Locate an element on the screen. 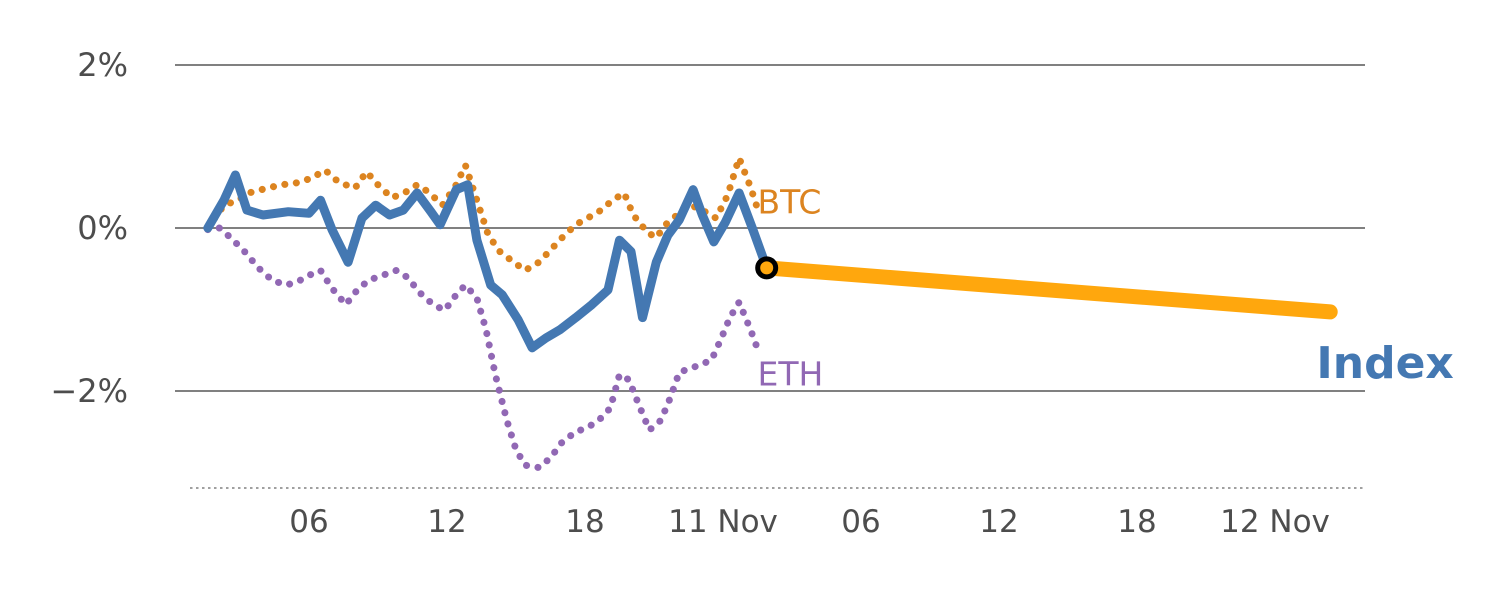 This screenshot has width=1500, height=600. series-index-line is located at coordinates (487, 261).